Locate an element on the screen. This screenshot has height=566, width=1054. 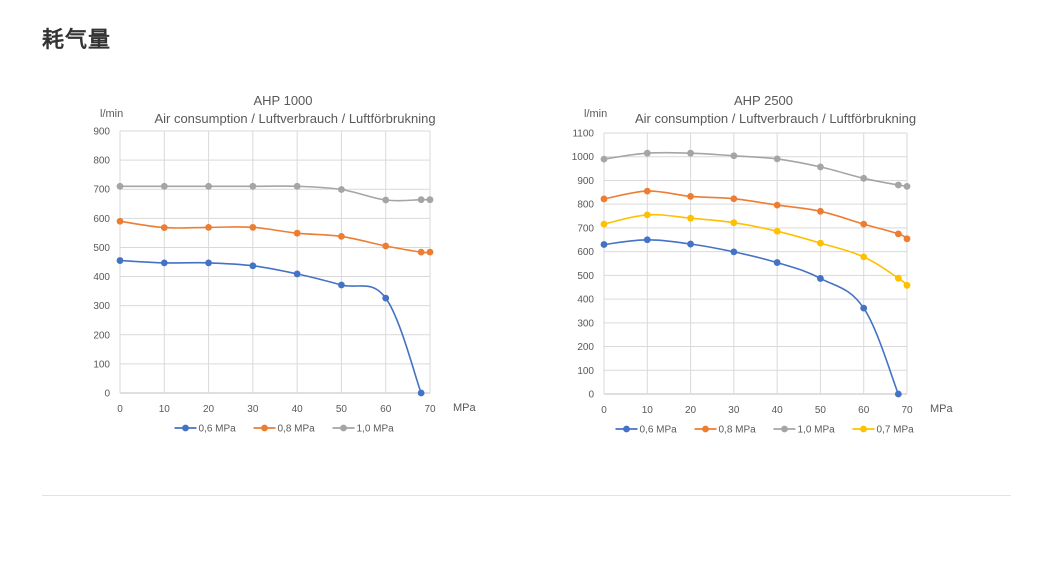
chart2-ytick-label: 800 is located at coordinates (585, 205).